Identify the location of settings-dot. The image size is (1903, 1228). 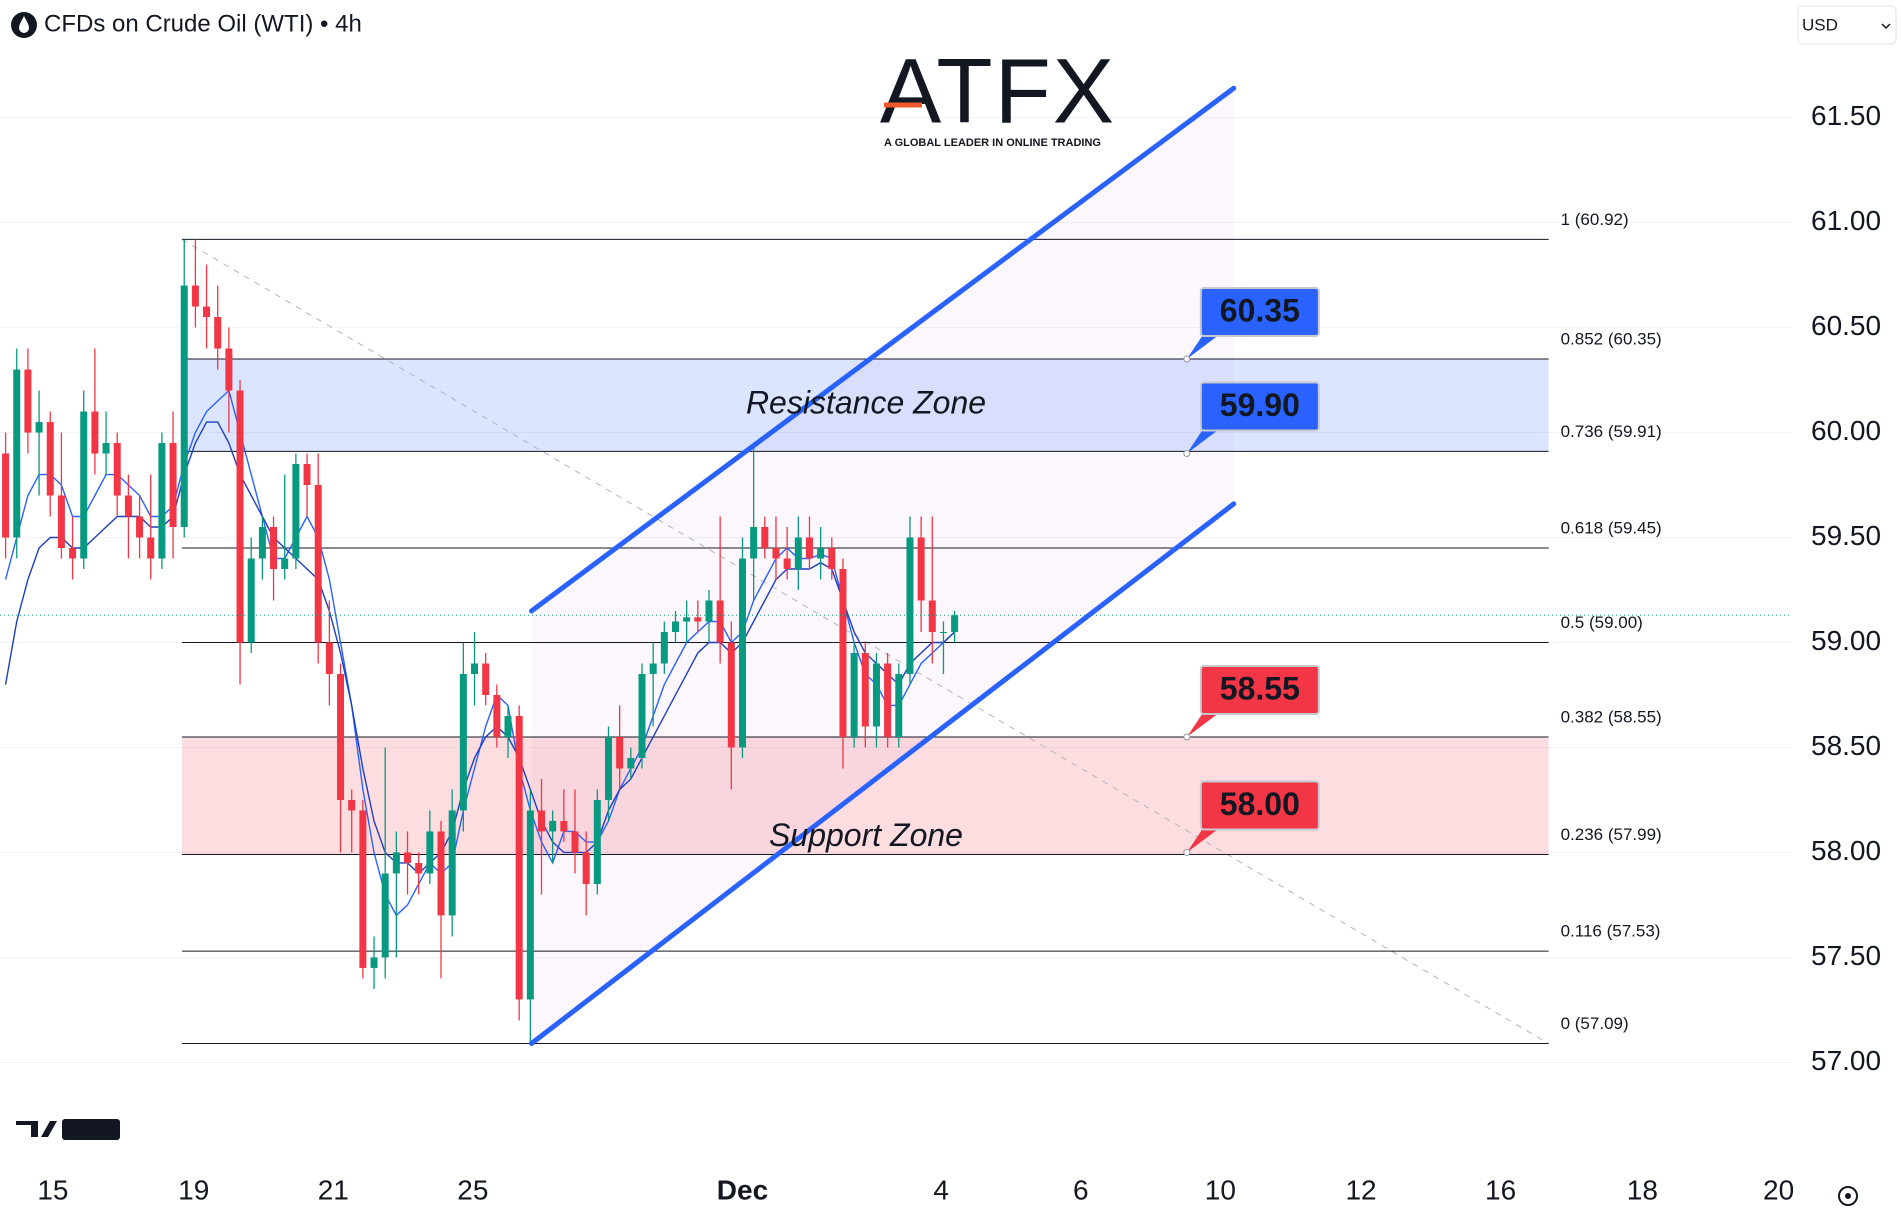
(1848, 1196).